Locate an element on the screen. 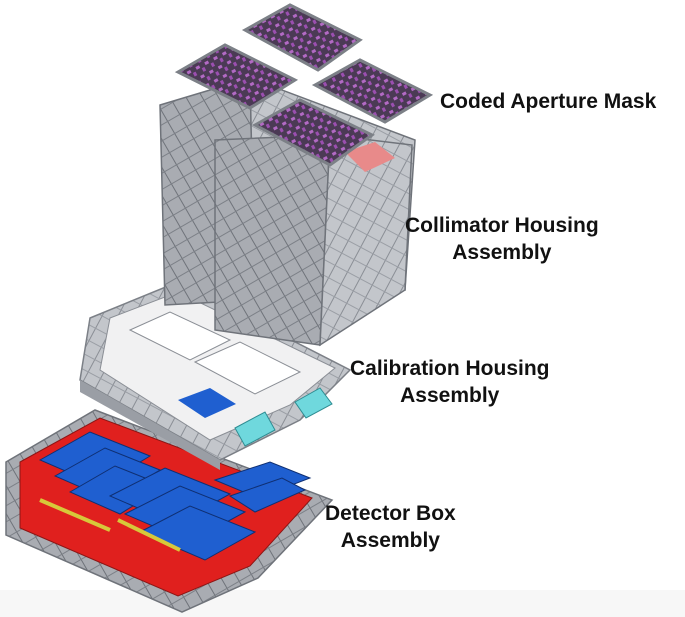  label-collimator-housing: Collimator Housing Assembly is located at coordinates (502, 239).